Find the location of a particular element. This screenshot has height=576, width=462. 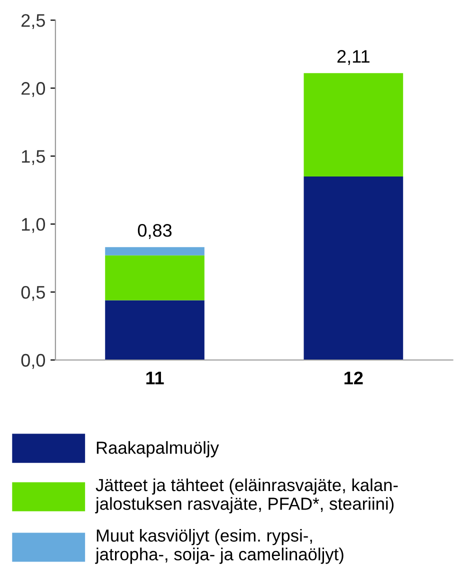

y-tick-label: 1,0 is located at coordinates (34, 225).